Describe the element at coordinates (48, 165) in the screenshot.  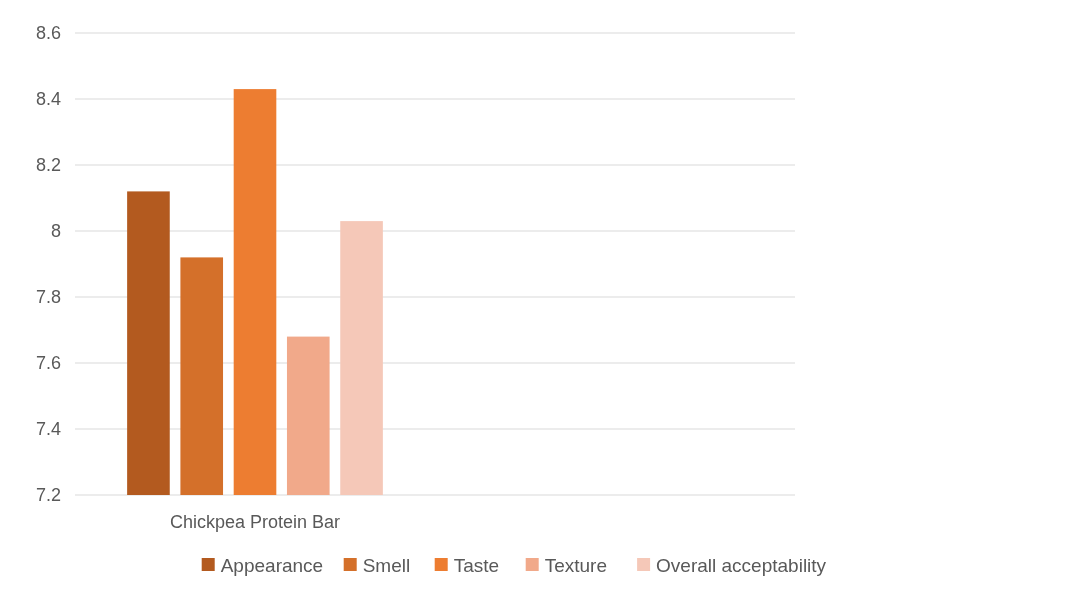
I see `y-tick-label: 8.2` at that location.